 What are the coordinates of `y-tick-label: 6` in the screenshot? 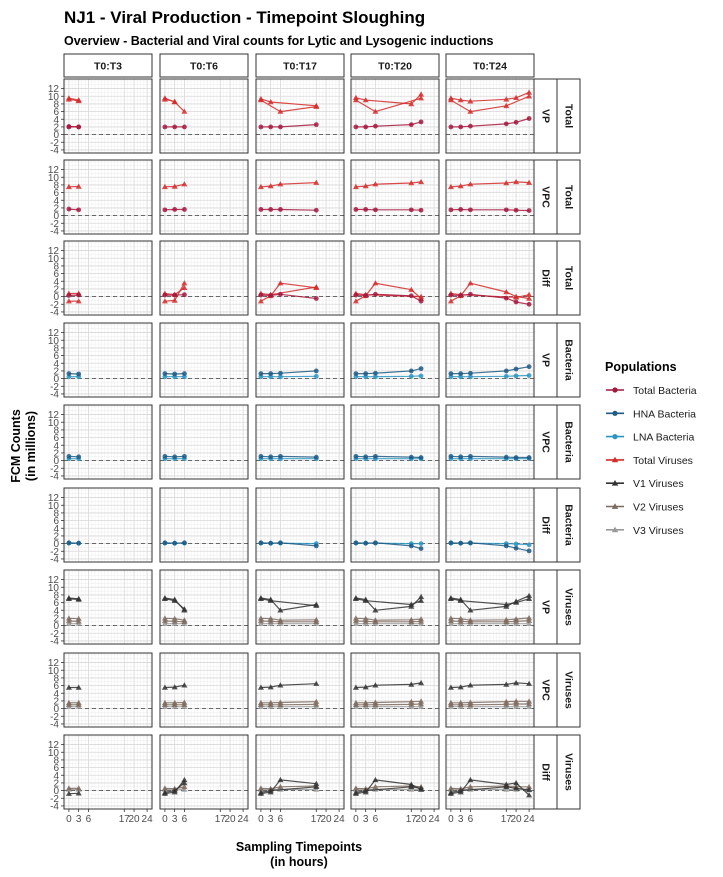 It's located at (56, 193).